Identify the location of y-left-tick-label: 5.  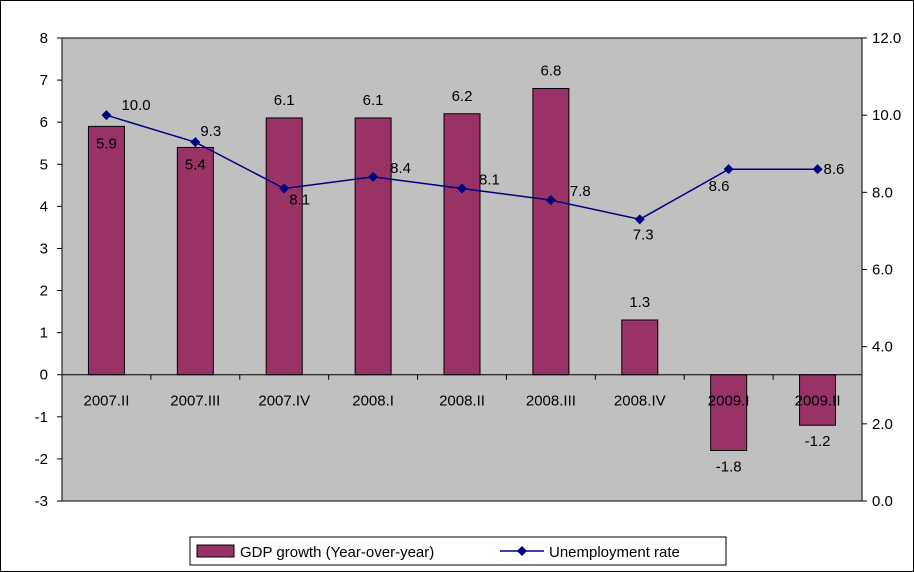
(44, 164).